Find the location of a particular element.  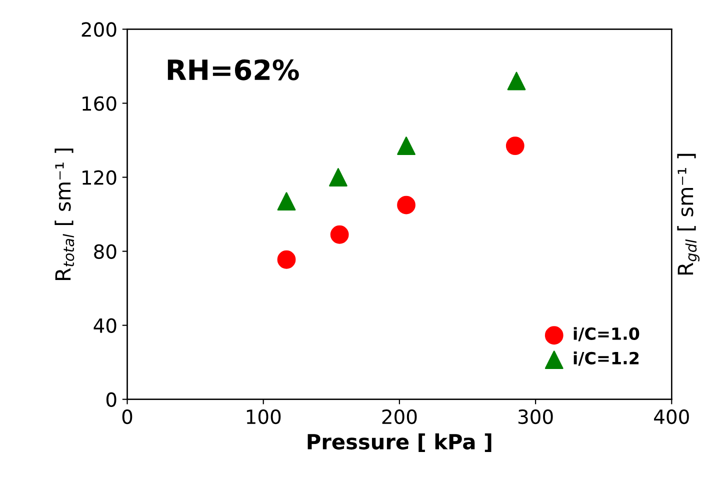

y-tick-label: 0 is located at coordinates (111, 400).